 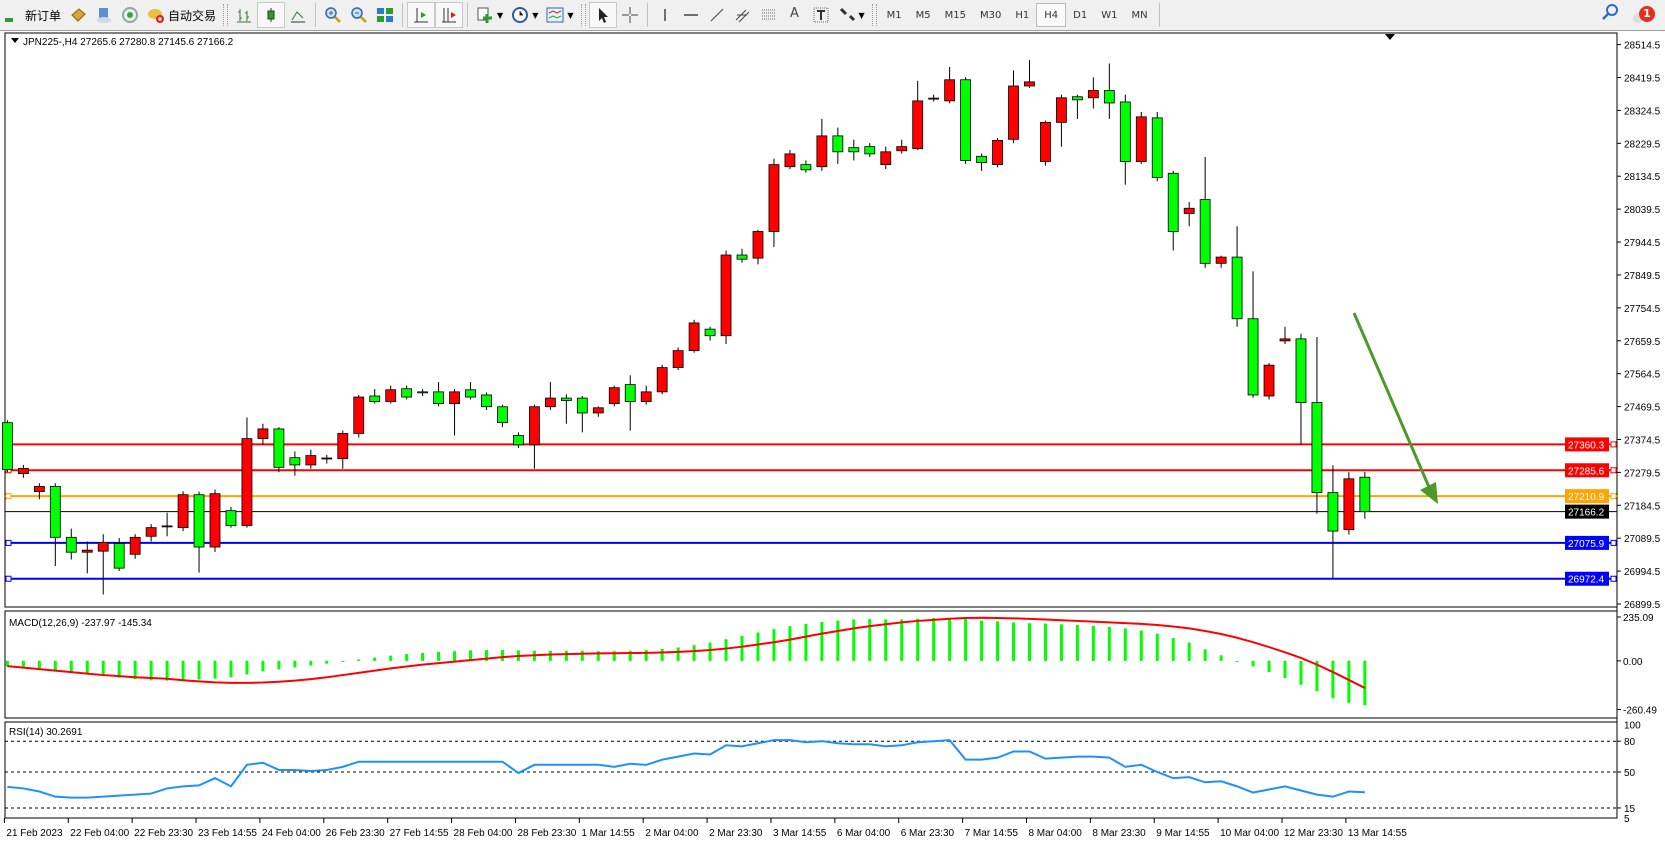 What do you see at coordinates (1630, 742) in the screenshot?
I see `rsi-tick-label: 80` at bounding box center [1630, 742].